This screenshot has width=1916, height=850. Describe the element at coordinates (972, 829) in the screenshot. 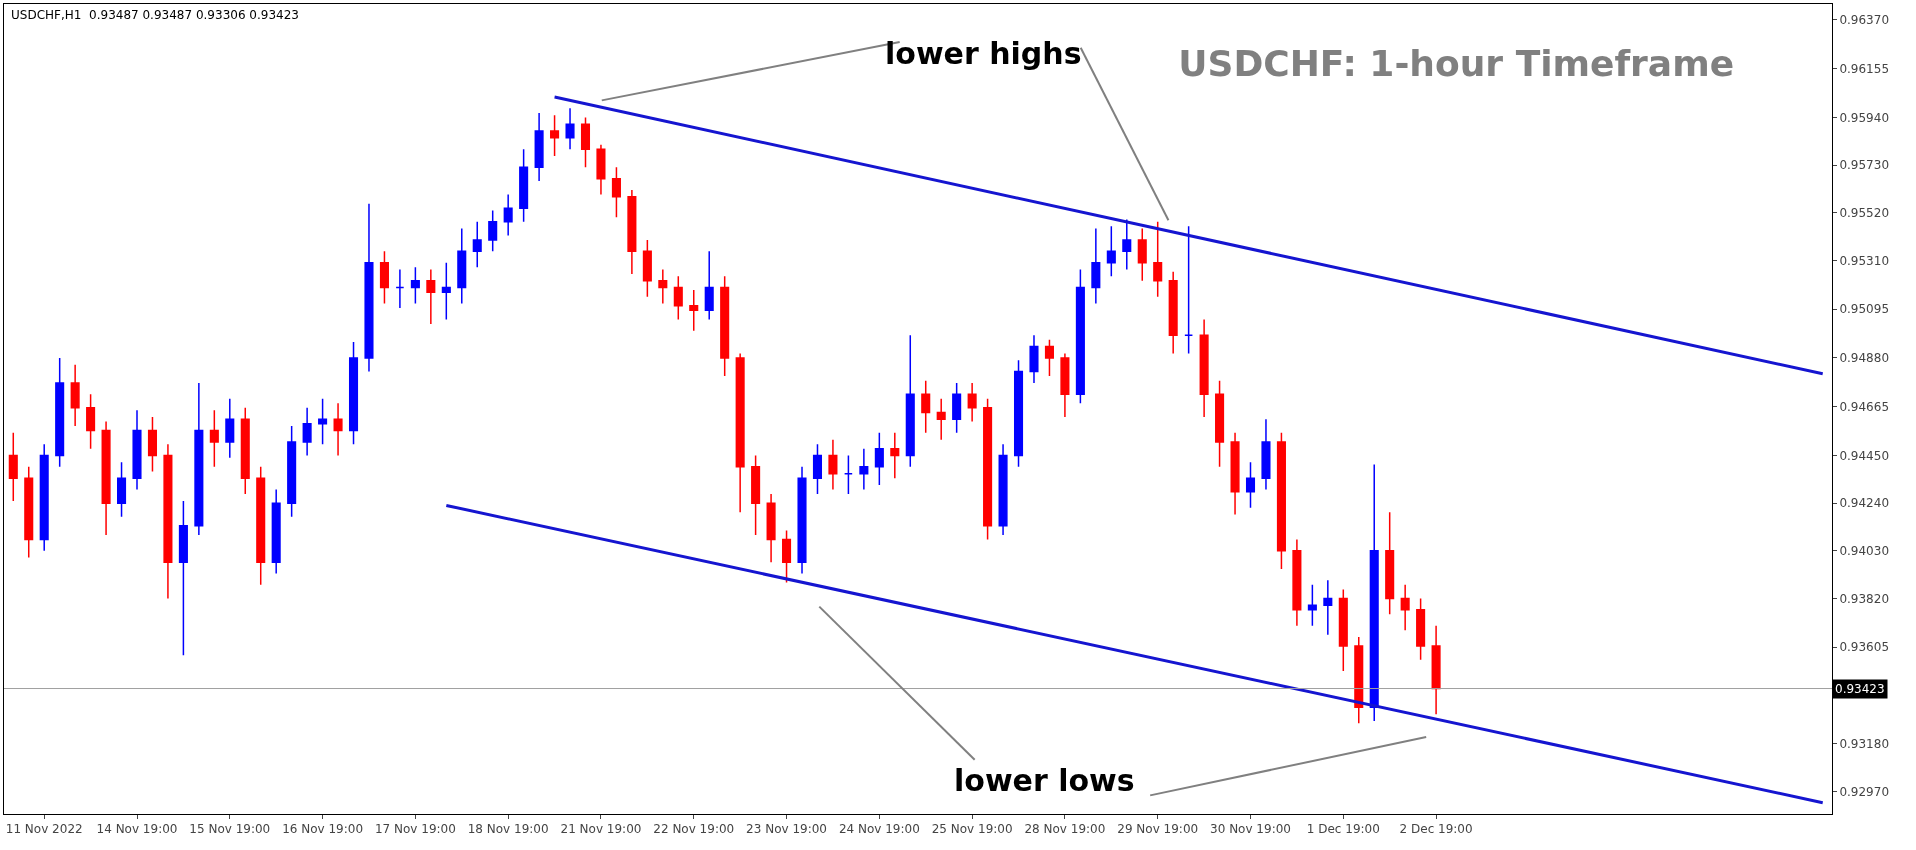

I see `x-tick-label: 25 Nov 19:00` at that location.